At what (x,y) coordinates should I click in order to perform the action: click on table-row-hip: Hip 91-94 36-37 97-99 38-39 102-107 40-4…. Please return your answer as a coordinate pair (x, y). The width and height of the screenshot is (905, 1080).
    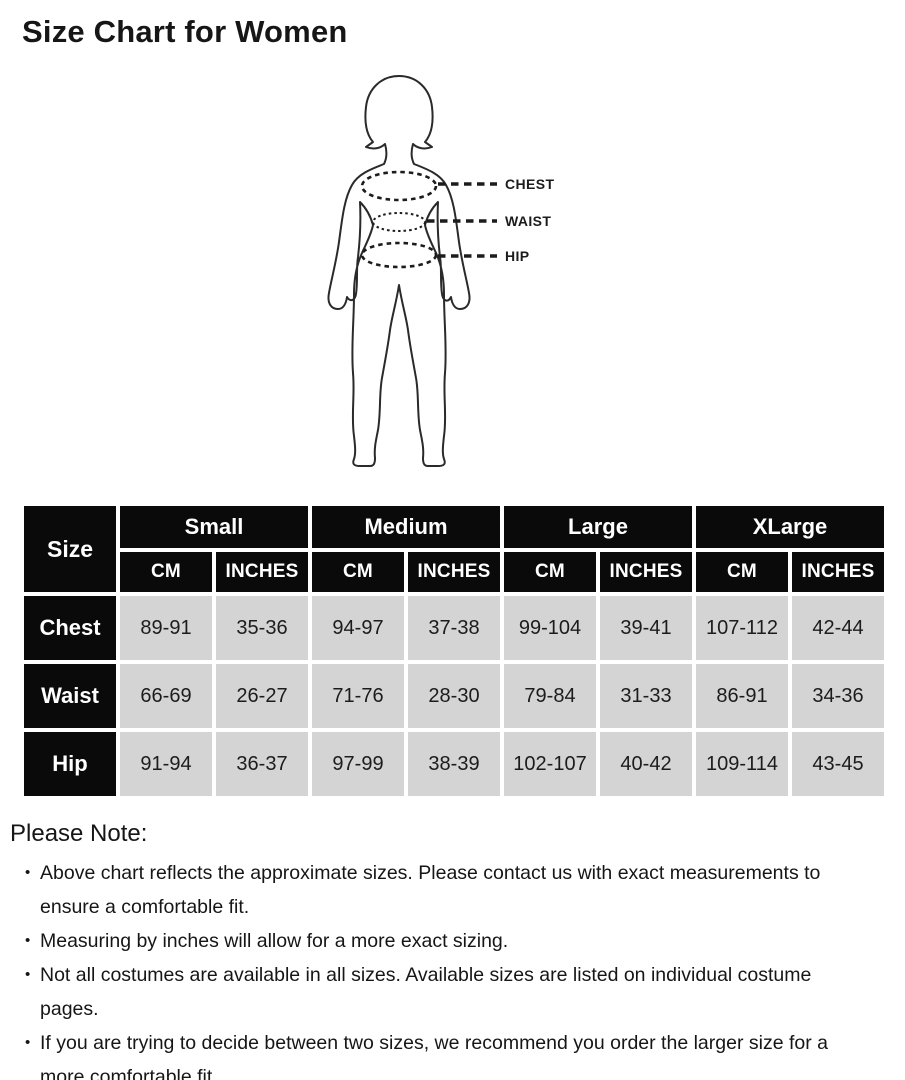
    Looking at the image, I should click on (454, 764).